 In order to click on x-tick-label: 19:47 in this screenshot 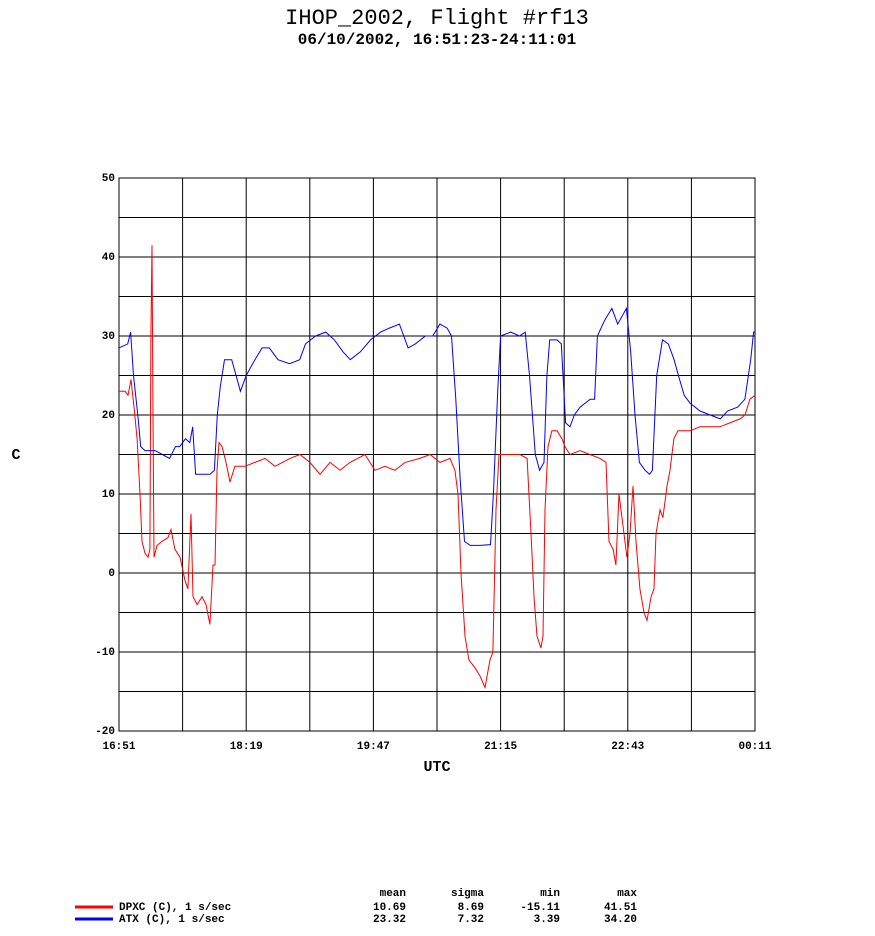, I will do `click(373, 747)`.